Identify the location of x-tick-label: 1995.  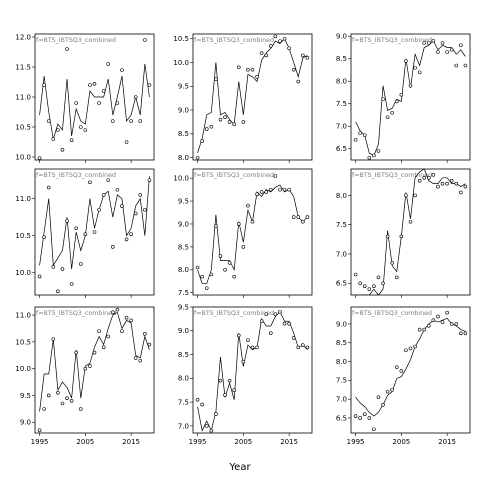
(356, 442).